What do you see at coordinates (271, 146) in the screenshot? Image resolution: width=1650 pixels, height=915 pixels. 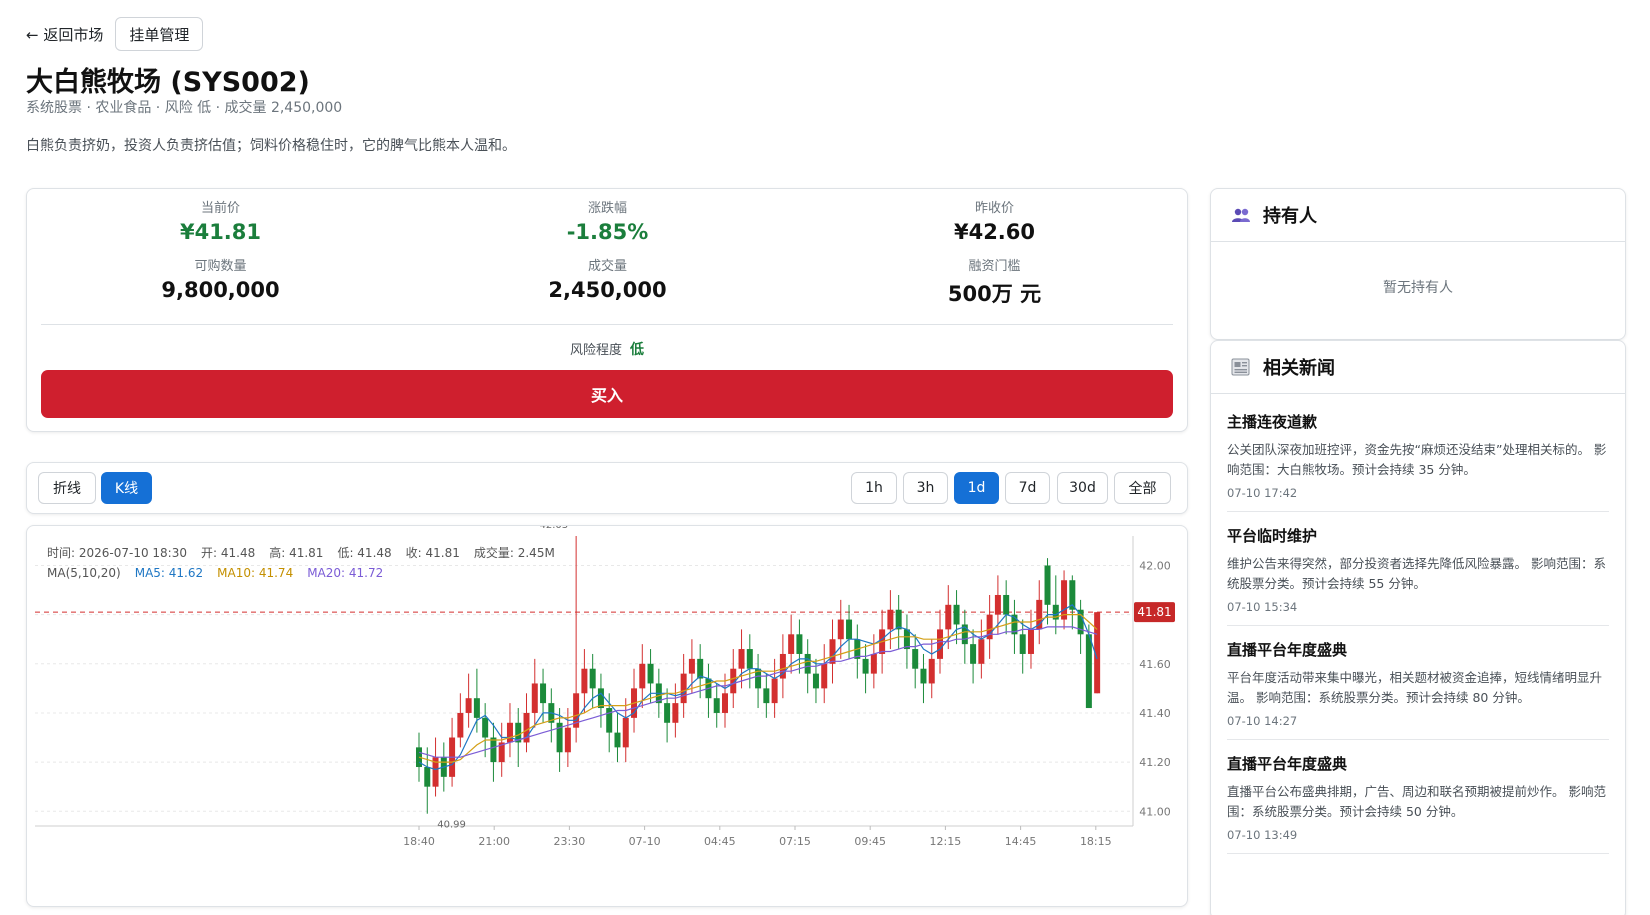 I see `stock-description: 白熊负责挤奶，投资人负责挤估值；饲料价格稳住时，它的脾气比熊本人温和。` at bounding box center [271, 146].